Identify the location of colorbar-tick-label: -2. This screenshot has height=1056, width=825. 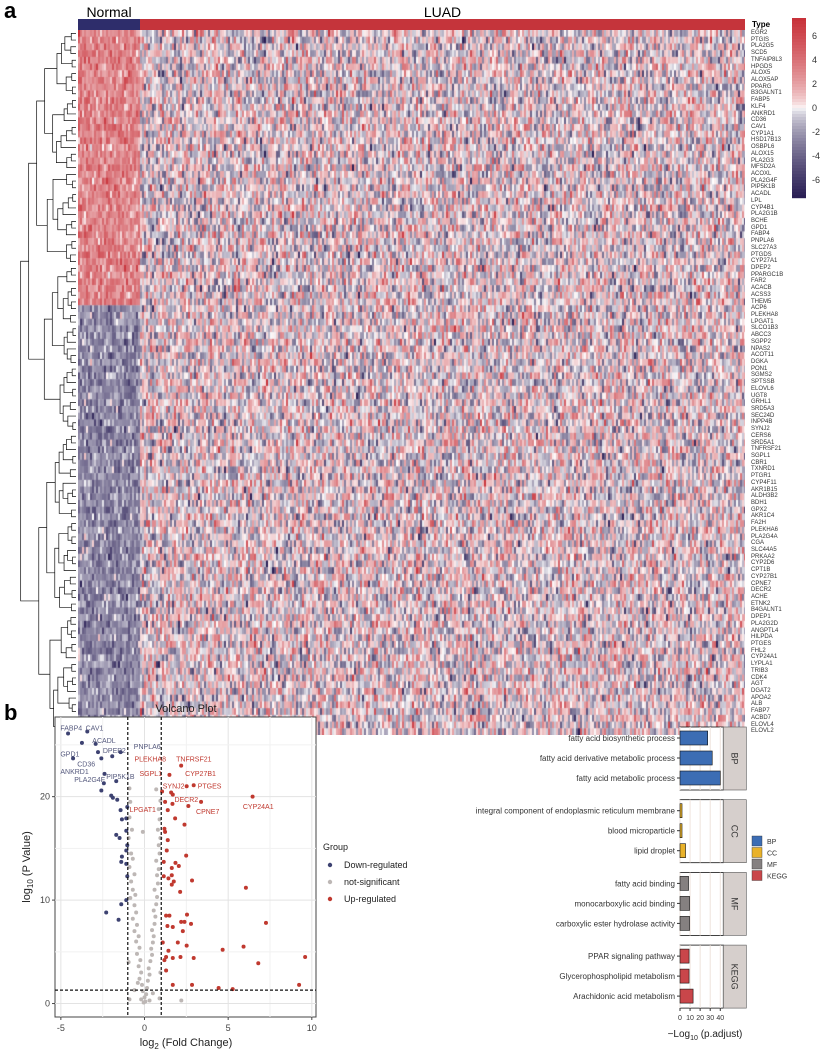
(816, 132).